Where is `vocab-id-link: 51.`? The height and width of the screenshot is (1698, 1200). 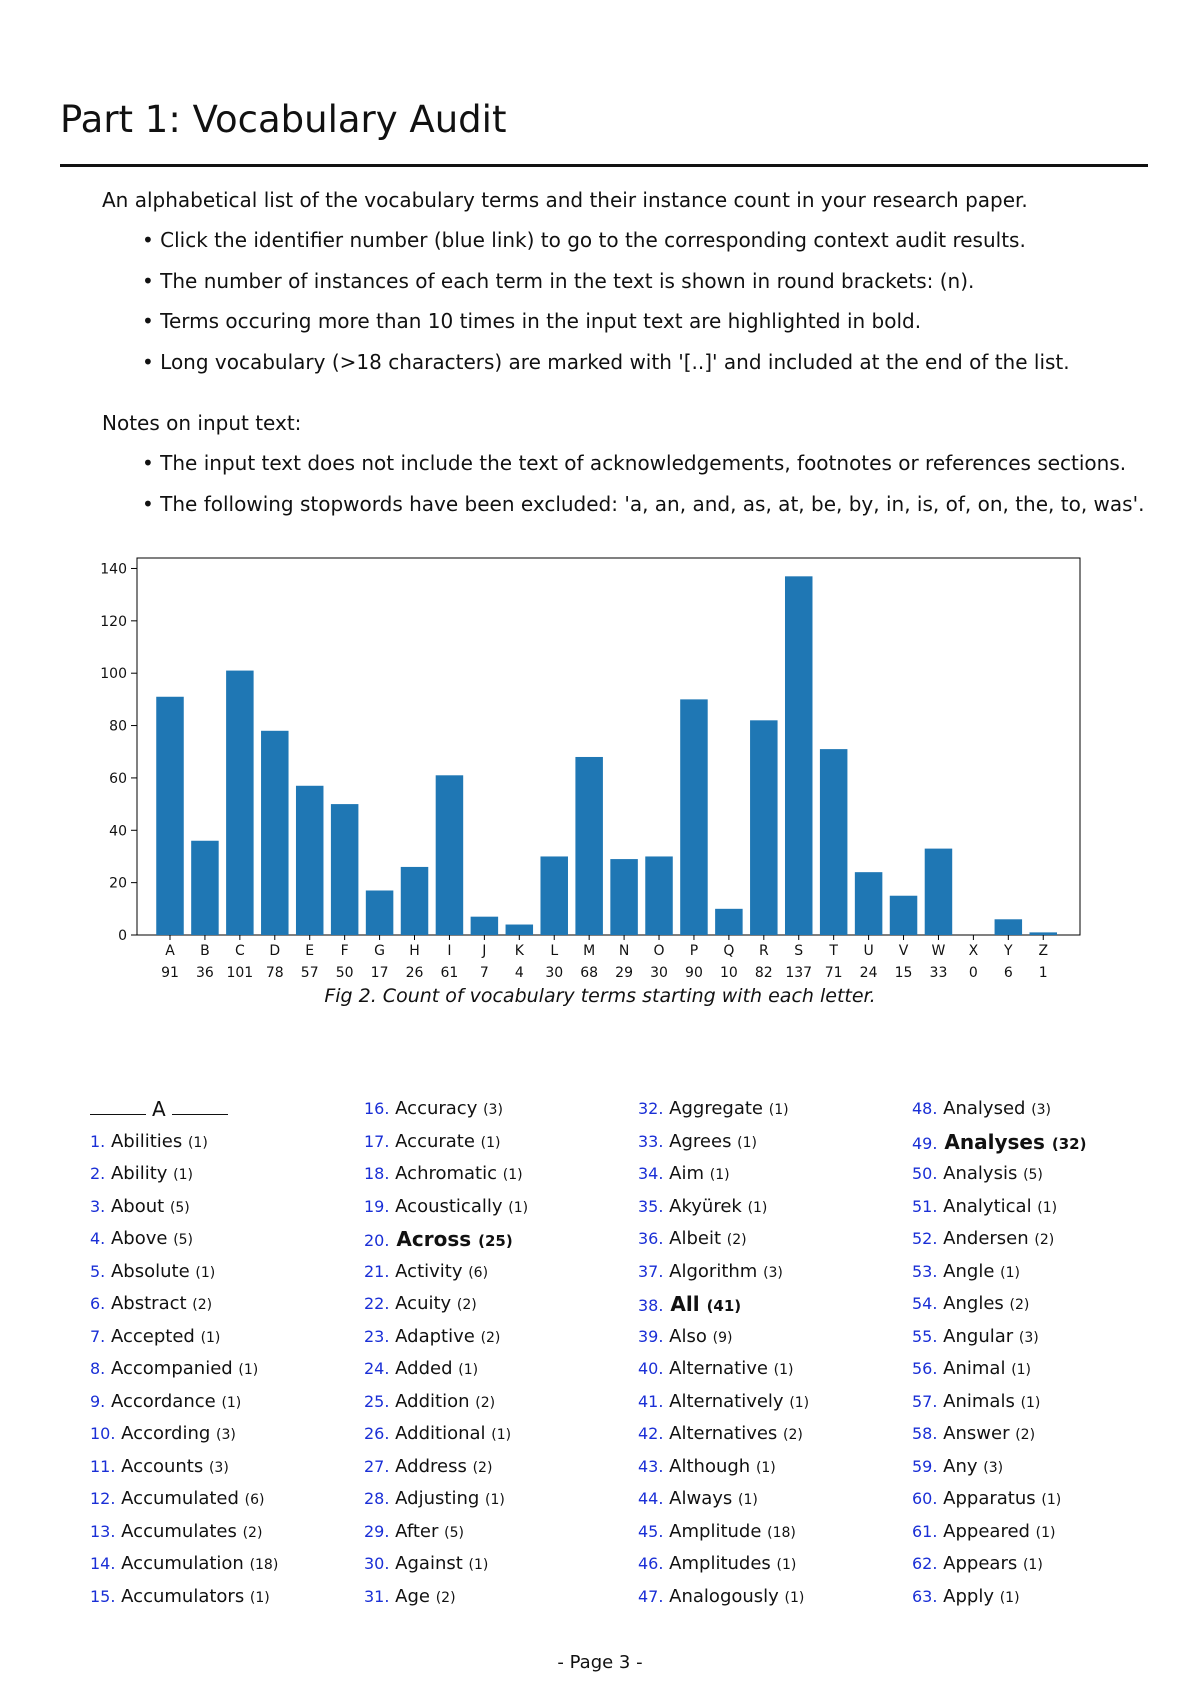
vocab-id-link: 51. is located at coordinates (925, 1206).